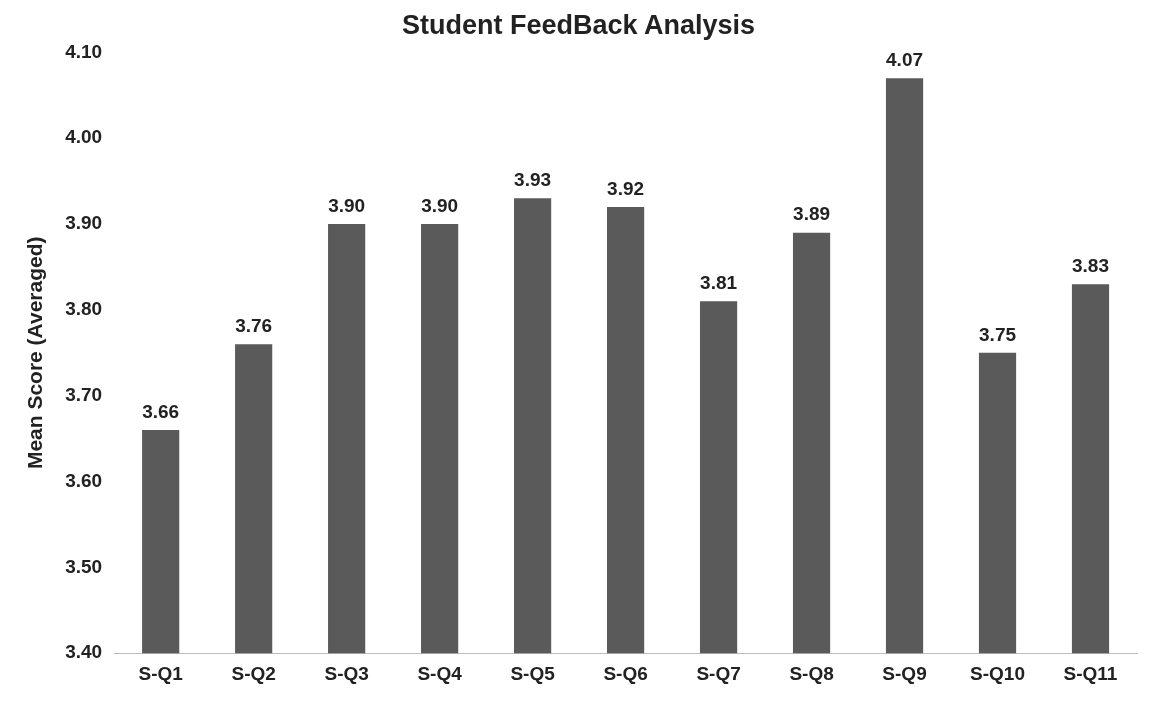 Image resolution: width=1167 pixels, height=706 pixels. I want to click on y-tick-label: 4.10, so click(84, 51).